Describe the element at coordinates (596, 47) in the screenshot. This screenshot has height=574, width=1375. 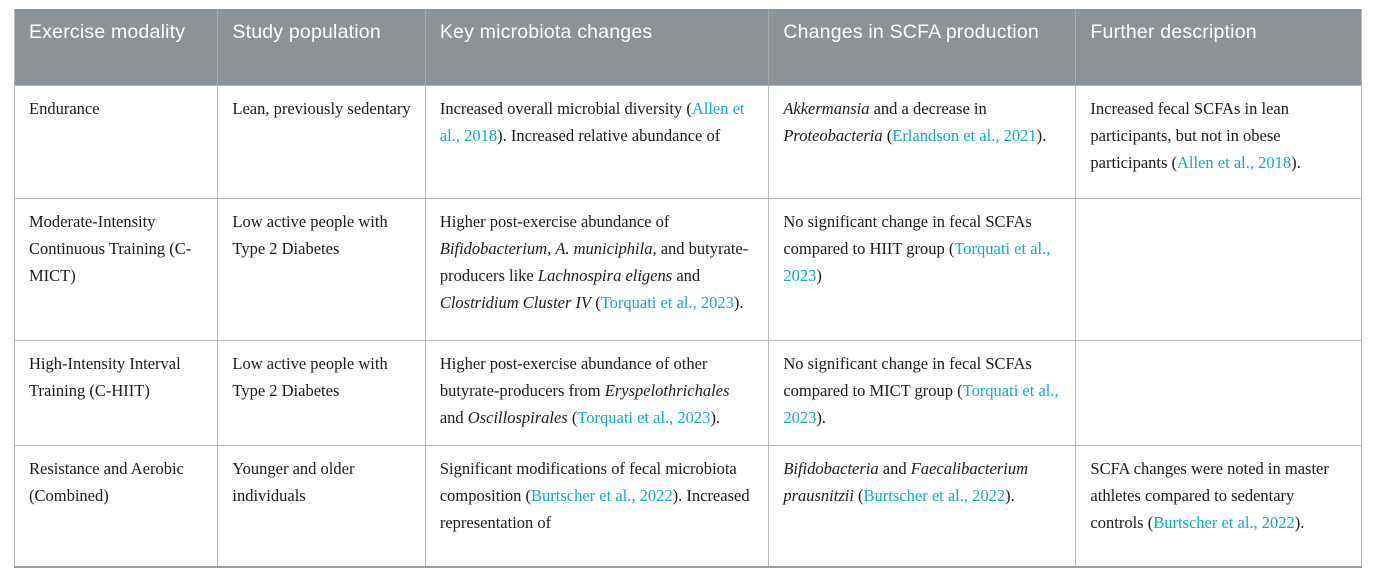
I see `col-header-key-microbiota-changes: Key microbiota changes` at that location.